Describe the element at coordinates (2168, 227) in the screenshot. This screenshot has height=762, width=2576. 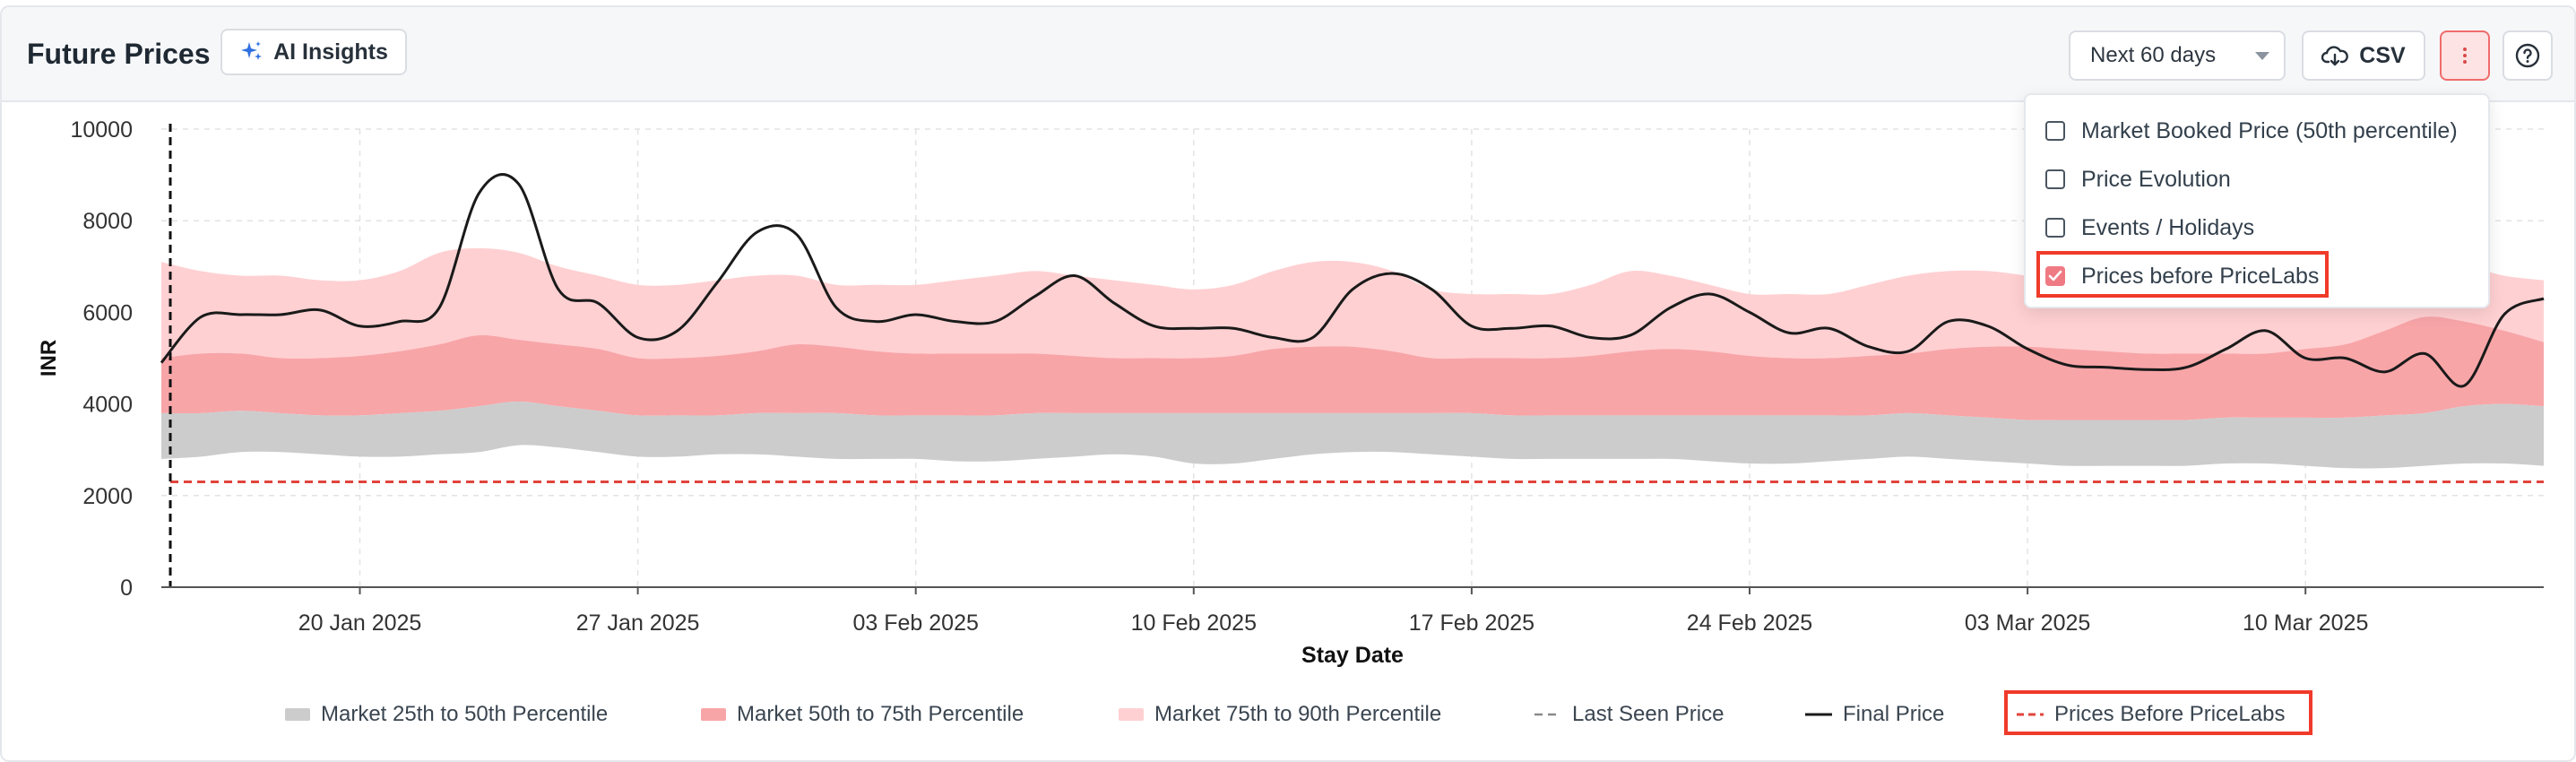
I see `menu-item-label: Events / Holidays` at that location.